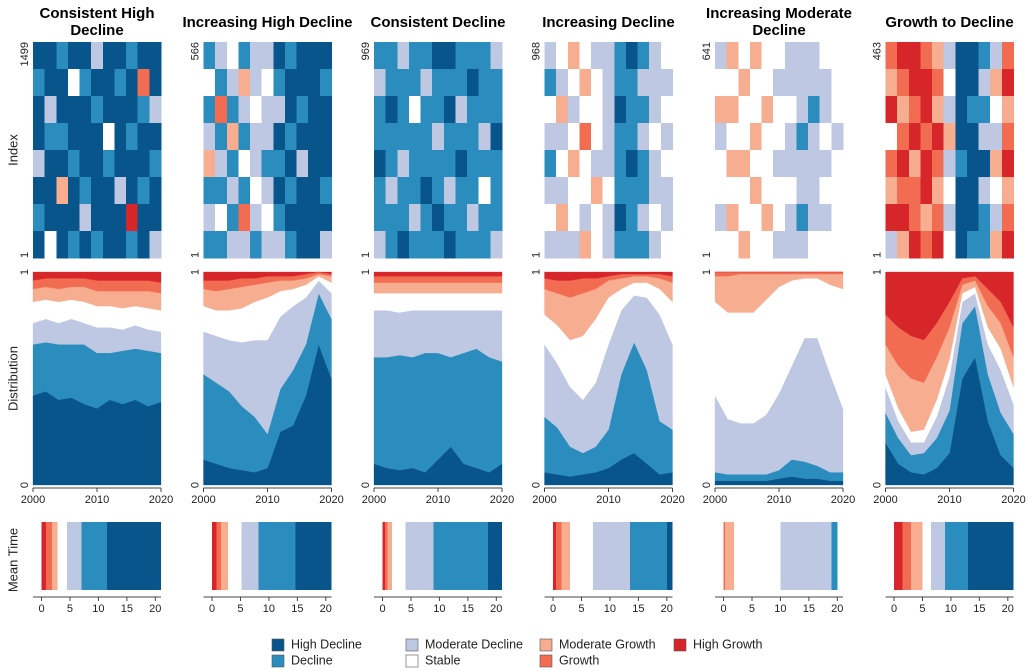 This screenshot has width=1028, height=671. I want to click on panel-title: Growth to Decline, so click(949, 22).